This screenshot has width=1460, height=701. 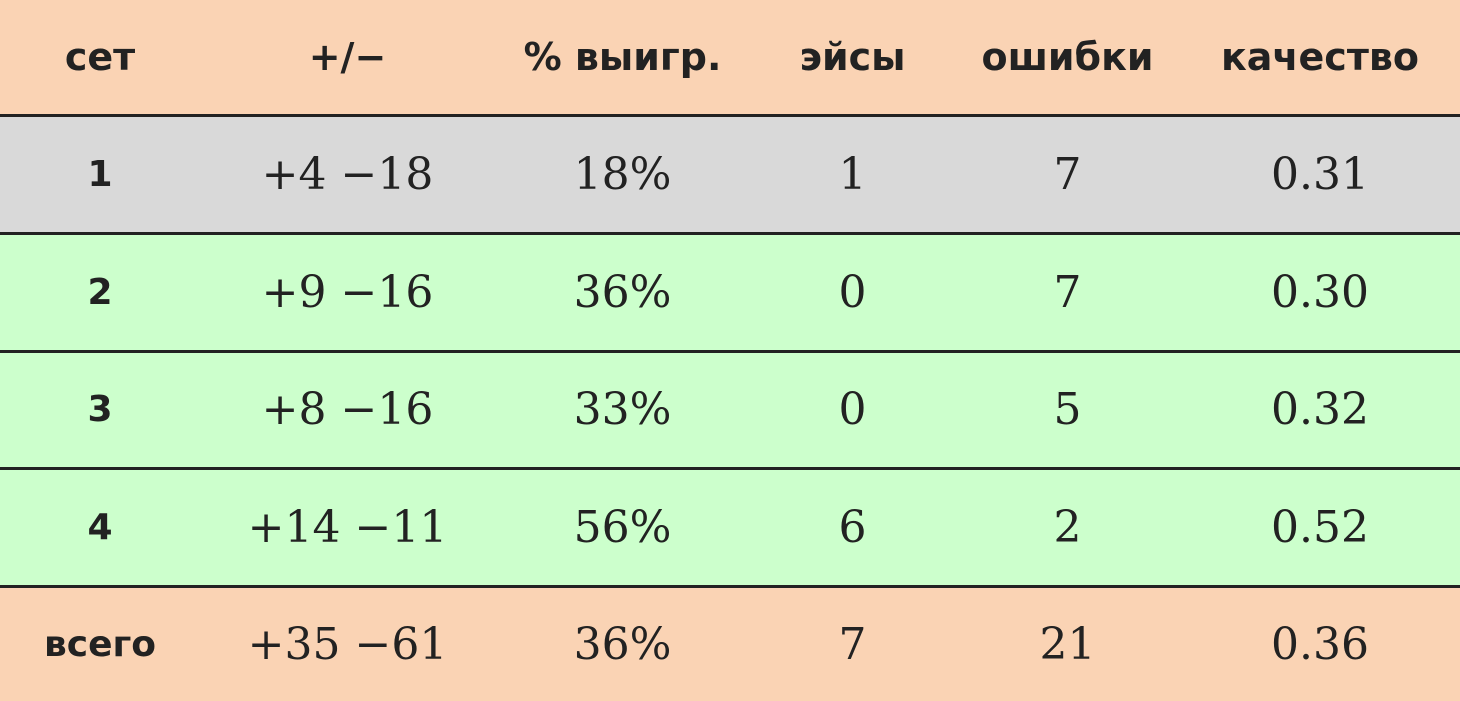 I want to click on cell-win-percent: 56%, so click(x=622, y=528).